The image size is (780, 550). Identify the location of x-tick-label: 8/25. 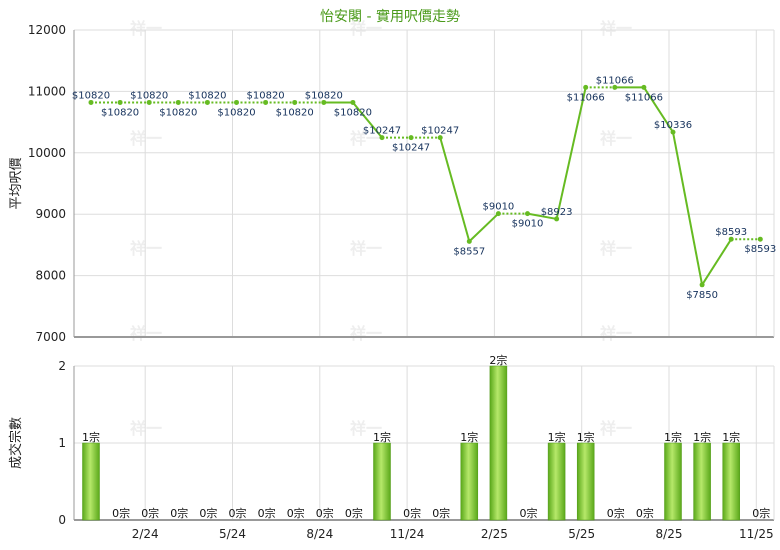
(669, 534).